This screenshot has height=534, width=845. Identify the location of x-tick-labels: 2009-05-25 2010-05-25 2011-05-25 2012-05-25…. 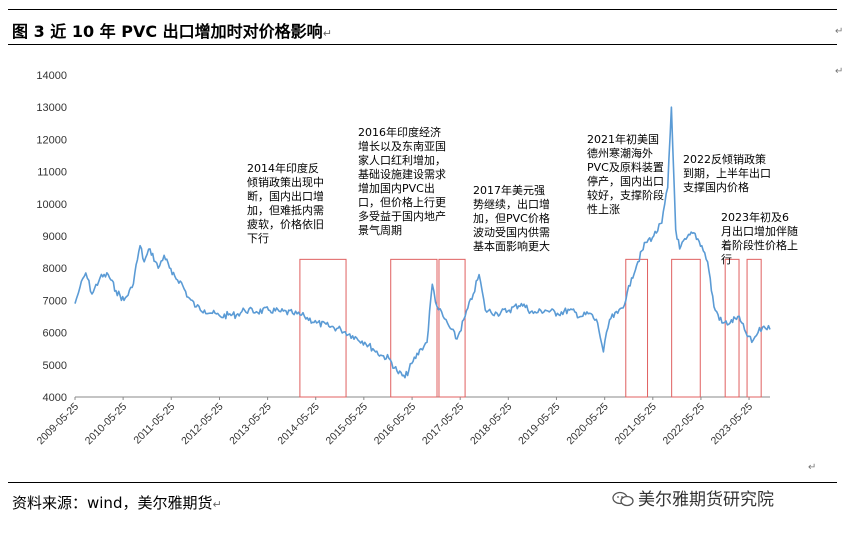
(395, 422).